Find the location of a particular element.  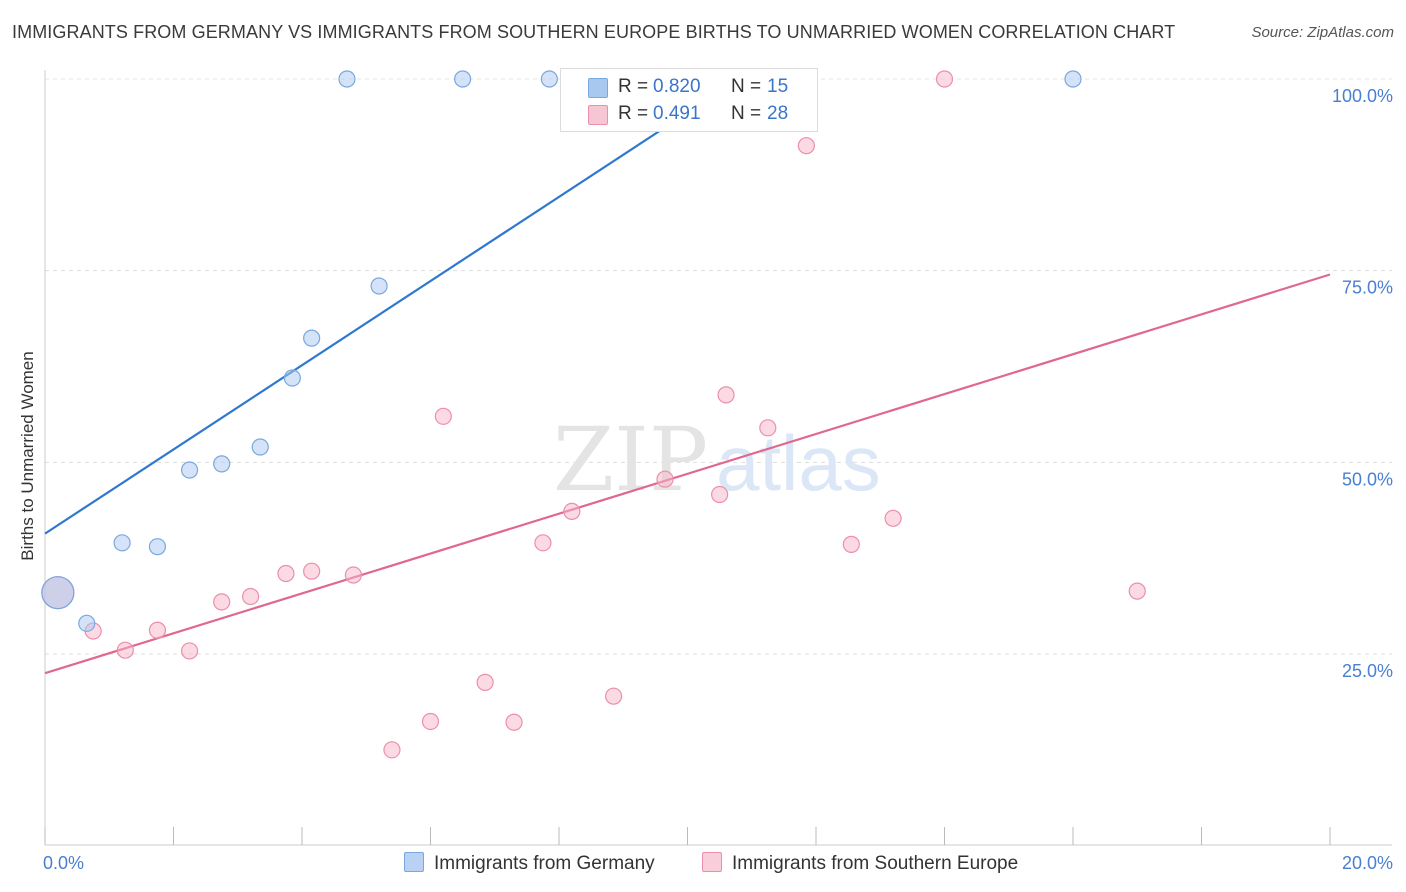

legend-r-value: 0.491 is located at coordinates (677, 113).